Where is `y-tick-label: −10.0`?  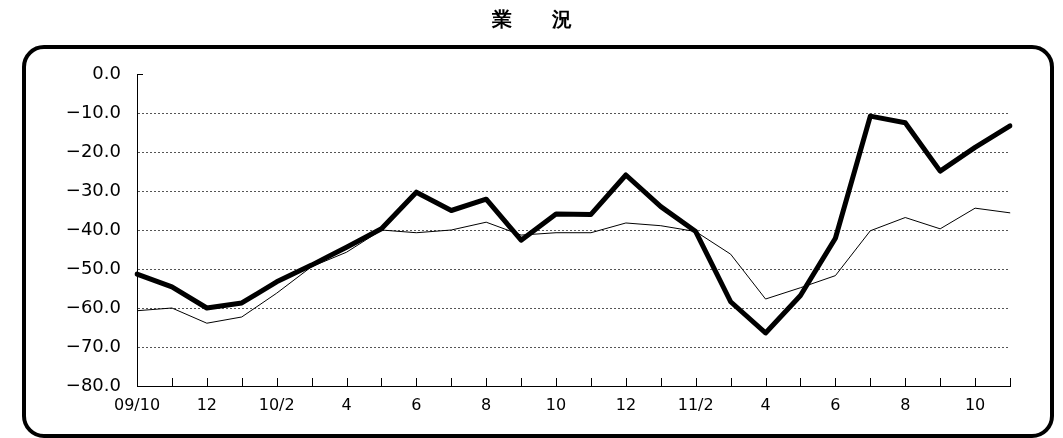 y-tick-label: −10.0 is located at coordinates (93, 111).